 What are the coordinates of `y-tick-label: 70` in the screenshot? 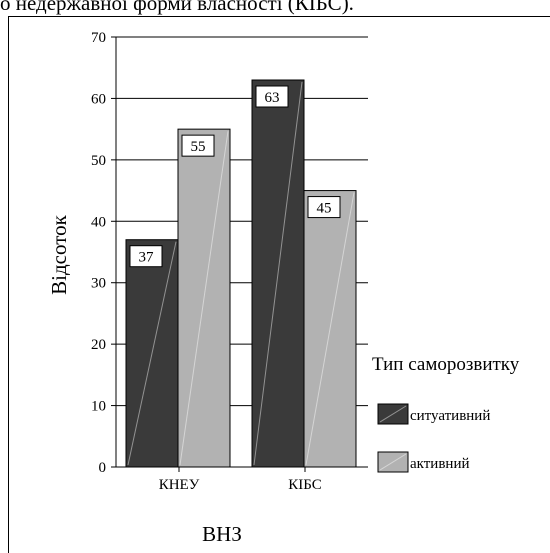 It's located at (98, 38).